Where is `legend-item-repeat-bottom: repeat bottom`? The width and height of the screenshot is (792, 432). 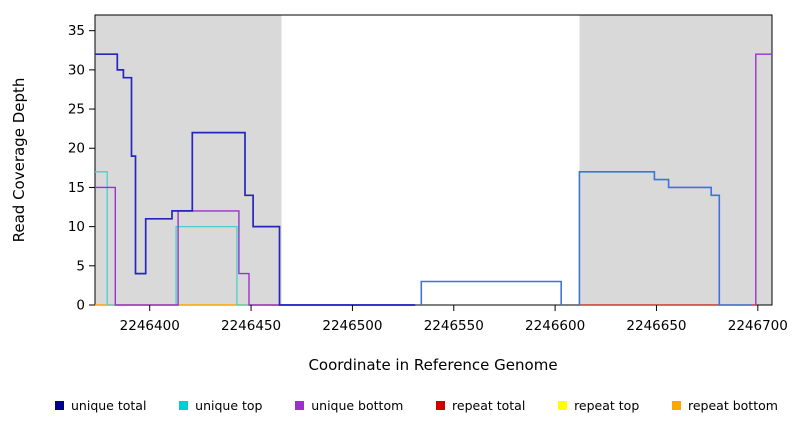 legend-item-repeat-bottom: repeat bottom is located at coordinates (725, 405).